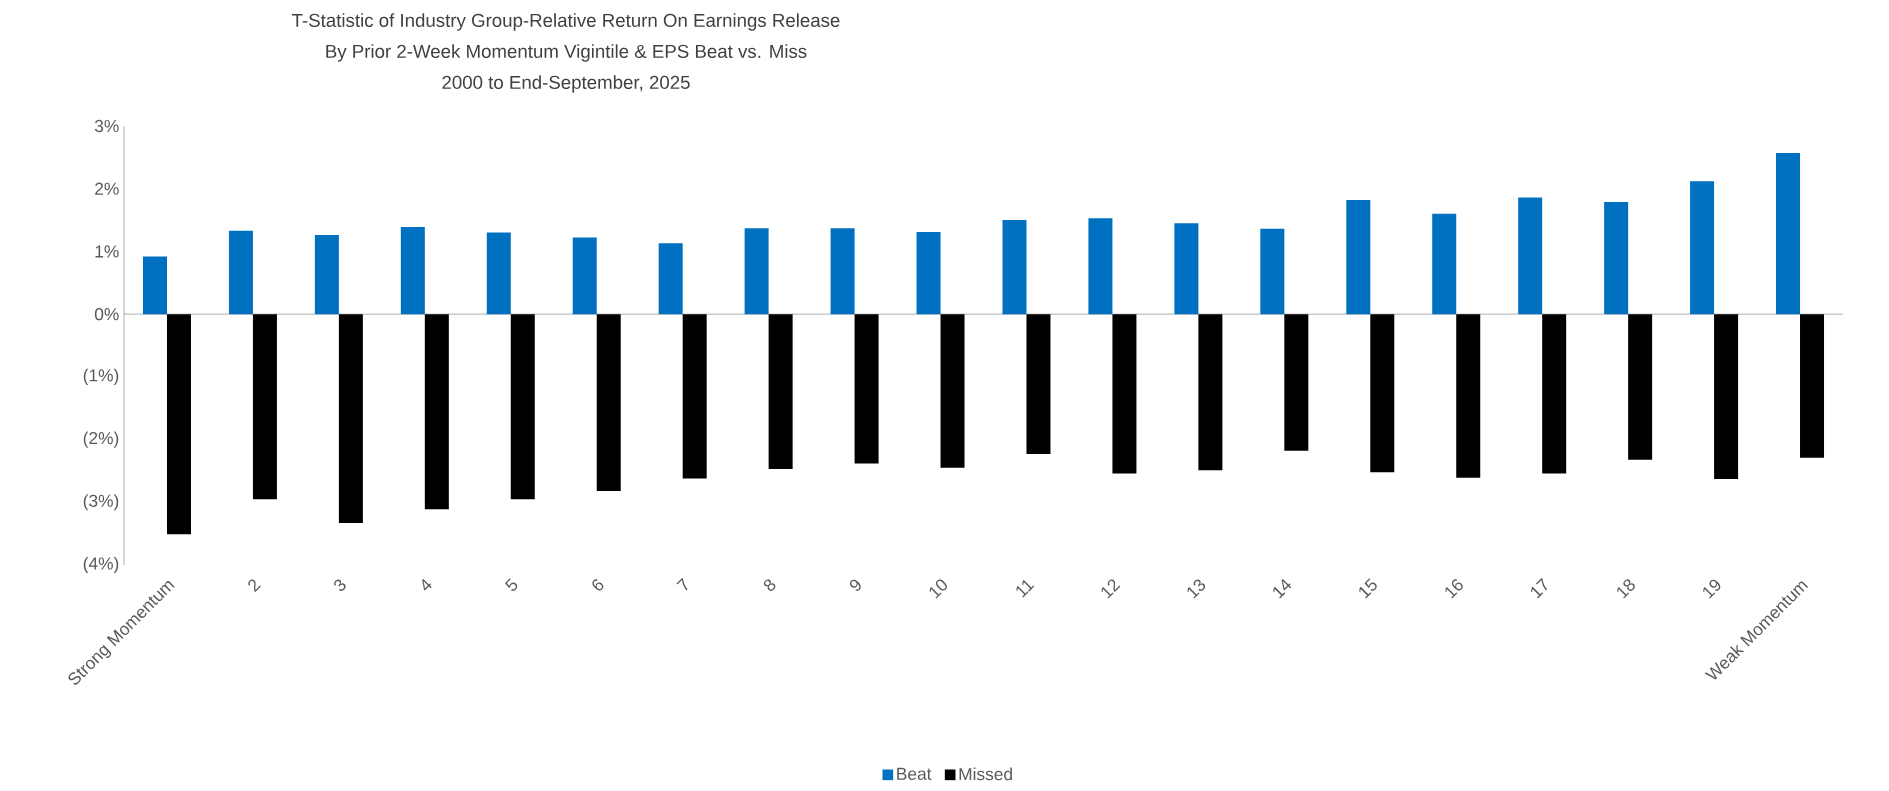 The width and height of the screenshot is (1889, 791). Describe the element at coordinates (566, 84) in the screenshot. I see `text: 2000 to End-September, 2025` at that location.